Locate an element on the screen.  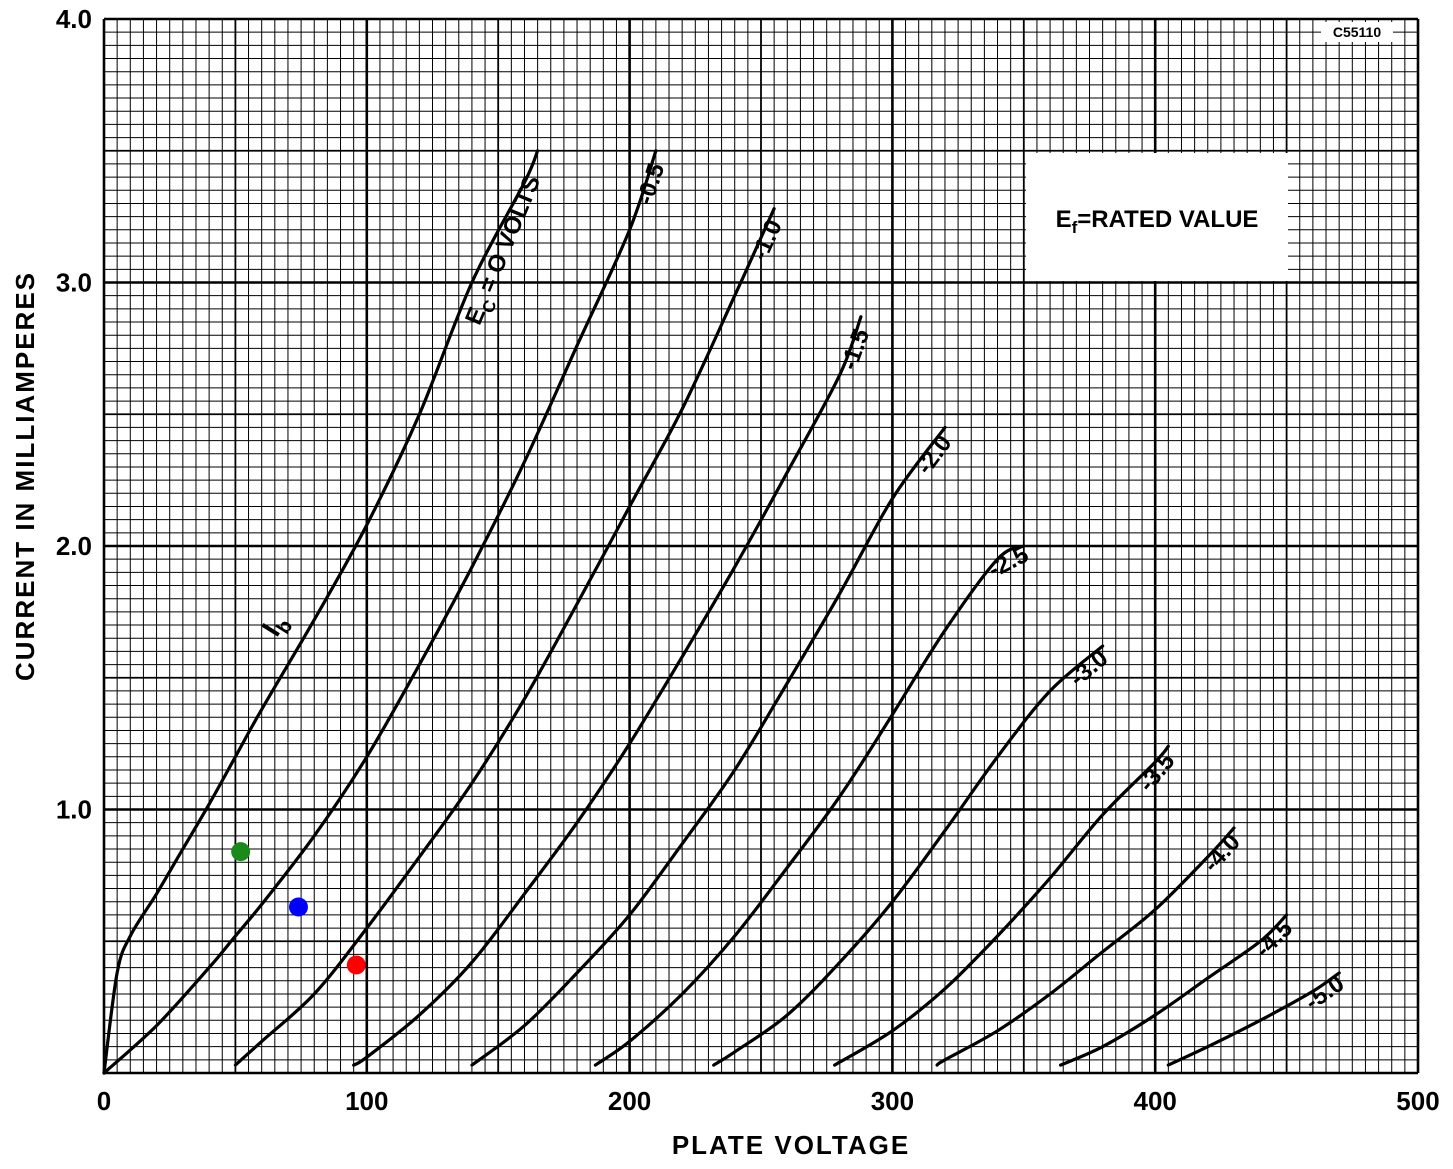
curve-label-group: -0.5 is located at coordinates (651, 184).